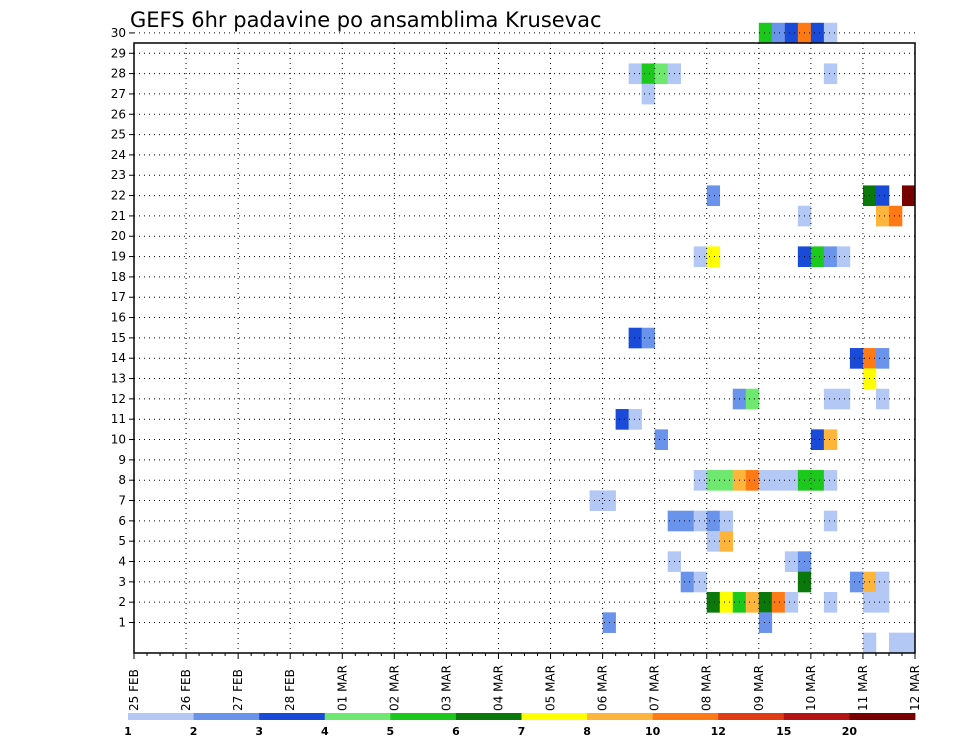 The width and height of the screenshot is (960, 742). What do you see at coordinates (118, 277) in the screenshot?
I see `y-tick-label: 18` at bounding box center [118, 277].